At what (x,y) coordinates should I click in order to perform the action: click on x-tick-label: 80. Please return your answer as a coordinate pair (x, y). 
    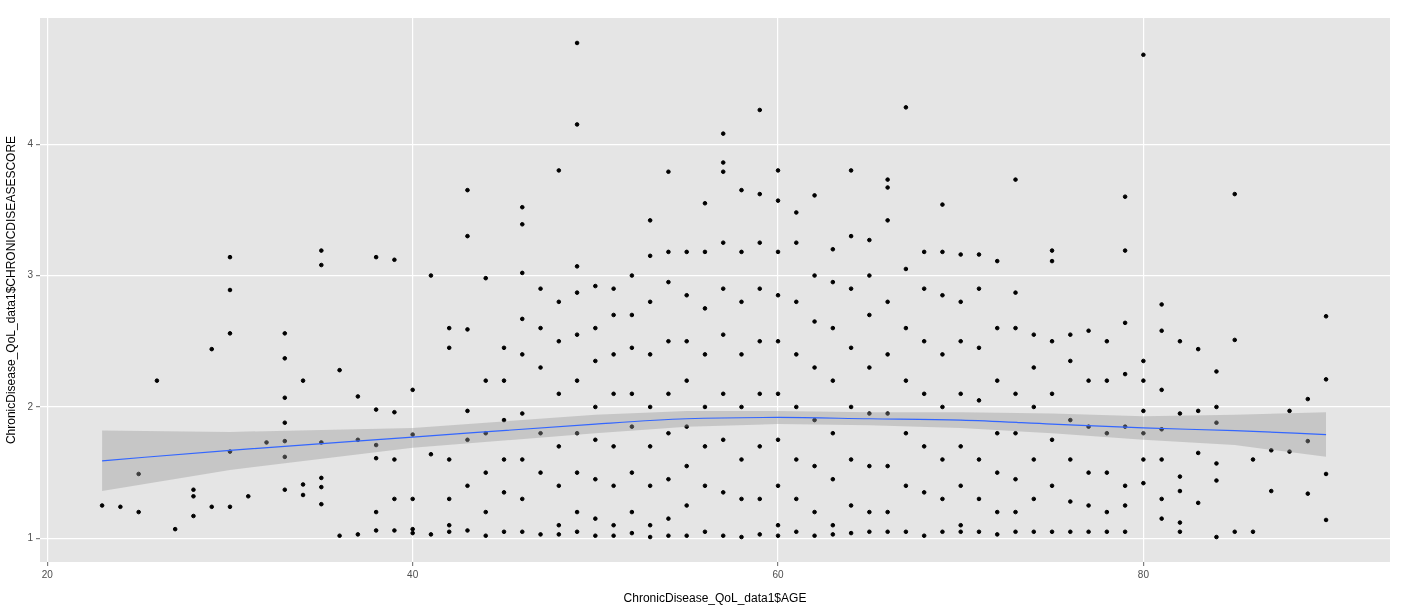
    Looking at the image, I should click on (1143, 574).